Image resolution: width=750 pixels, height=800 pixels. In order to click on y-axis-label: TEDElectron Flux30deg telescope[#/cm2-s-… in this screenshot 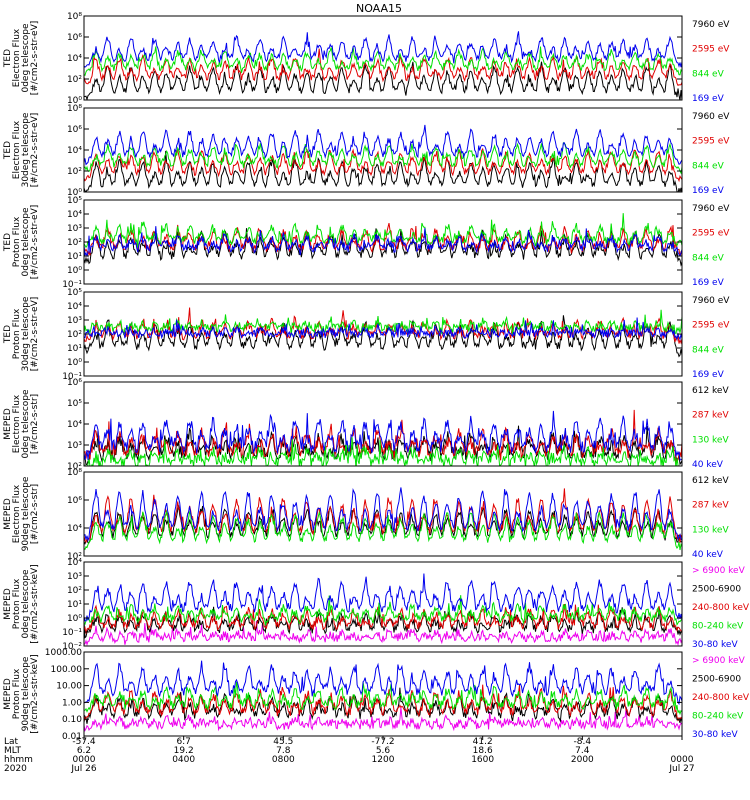, I will do `click(21, 149)`.